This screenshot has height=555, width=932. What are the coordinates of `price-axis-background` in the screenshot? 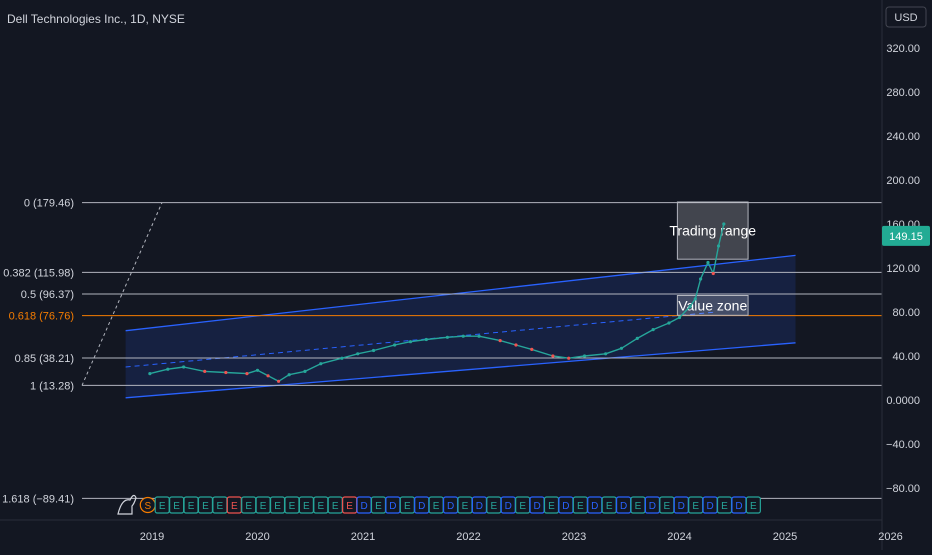 It's located at (907, 275).